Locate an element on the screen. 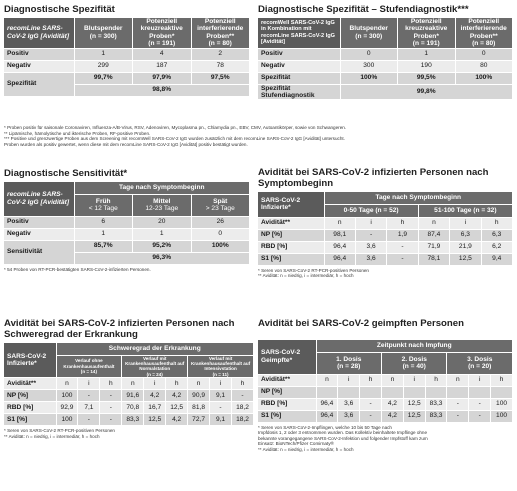 The height and width of the screenshot is (491, 517). table-corner-label: SARS-CoV-2 Geimpfte* is located at coordinates (287, 357).